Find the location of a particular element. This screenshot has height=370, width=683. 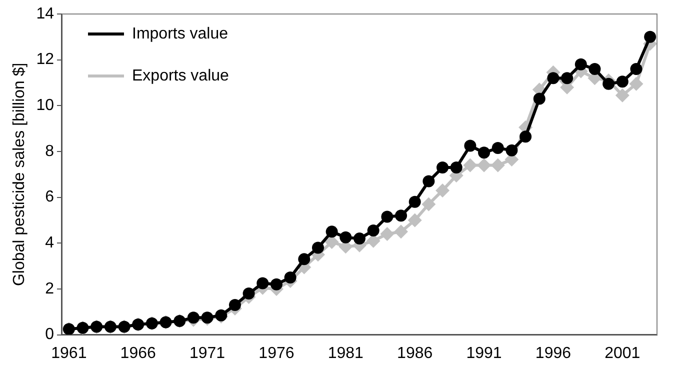

y-tick-label: 14 is located at coordinates (45, 13).